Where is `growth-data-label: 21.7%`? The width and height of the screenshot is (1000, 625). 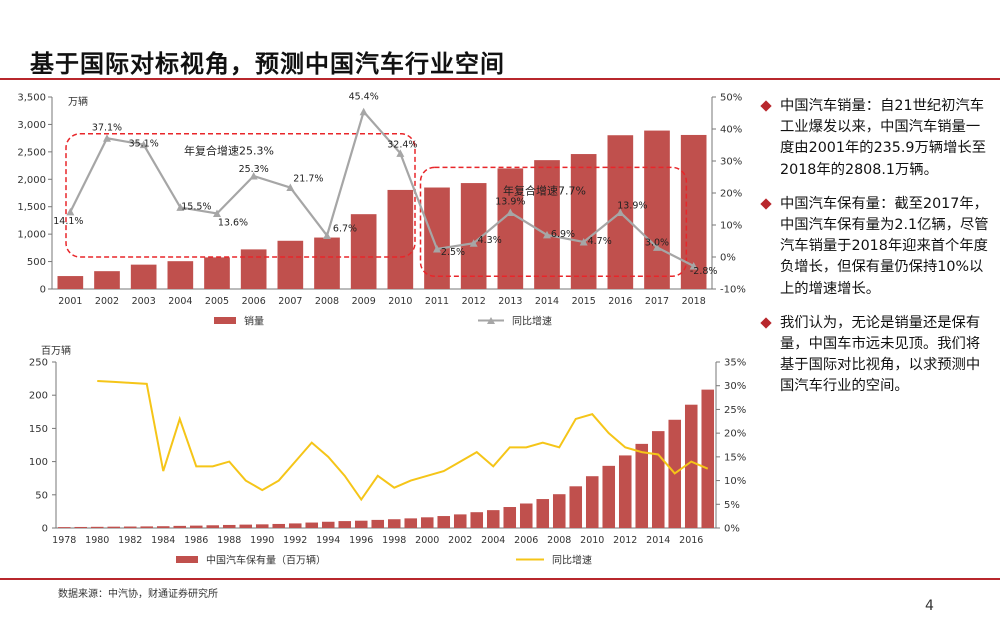 growth-data-label: 21.7% is located at coordinates (308, 179).